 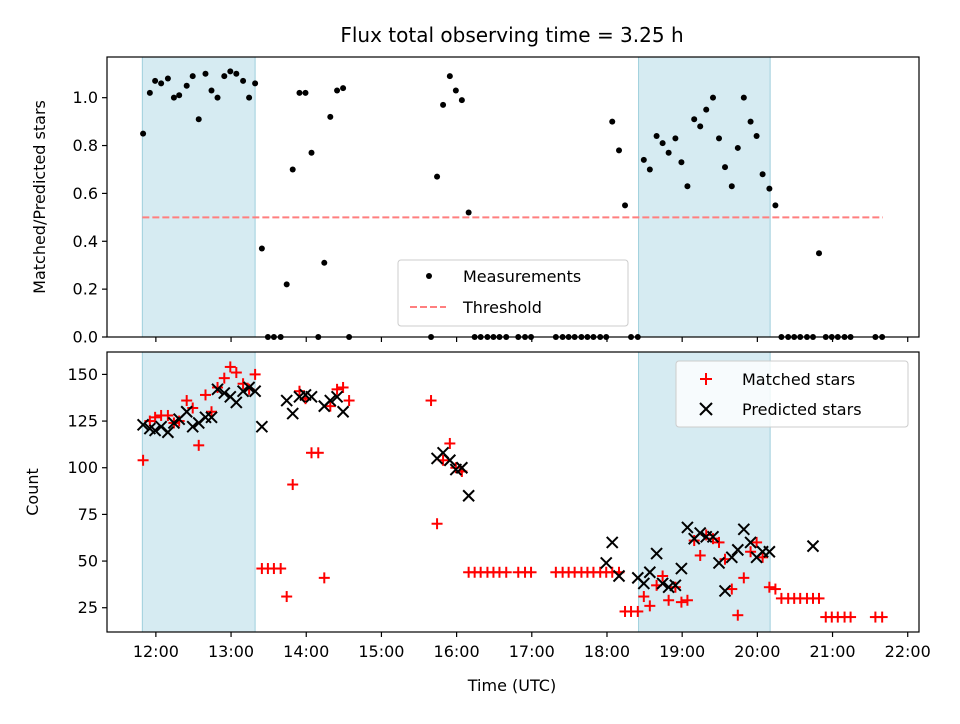 What do you see at coordinates (381, 651) in the screenshot?
I see `x-tick-label: 15:00` at bounding box center [381, 651].